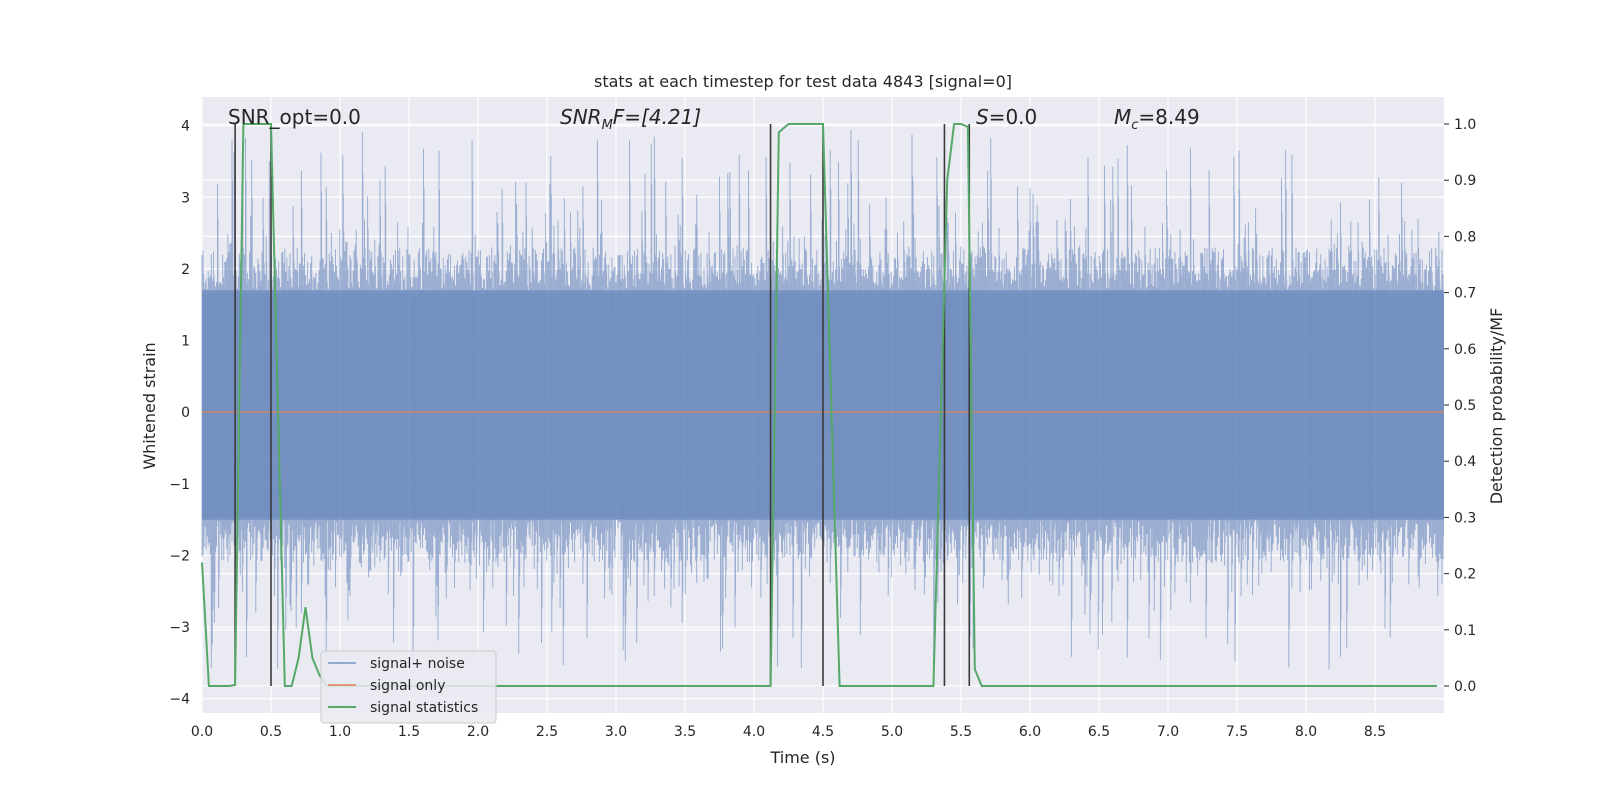 This screenshot has width=1600, height=800. Describe the element at coordinates (754, 732) in the screenshot. I see `x-tick-label: 4.0` at that location.